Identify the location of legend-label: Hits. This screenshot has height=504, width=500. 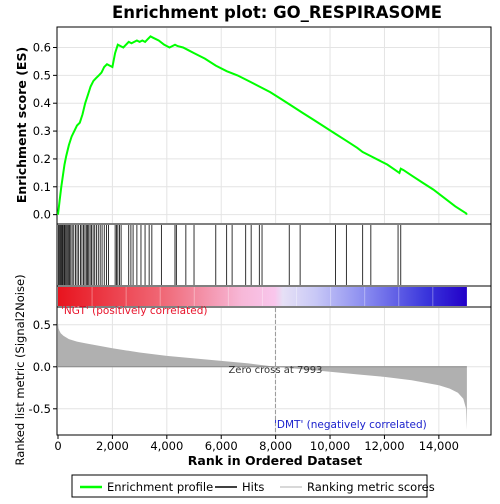
(253, 487).